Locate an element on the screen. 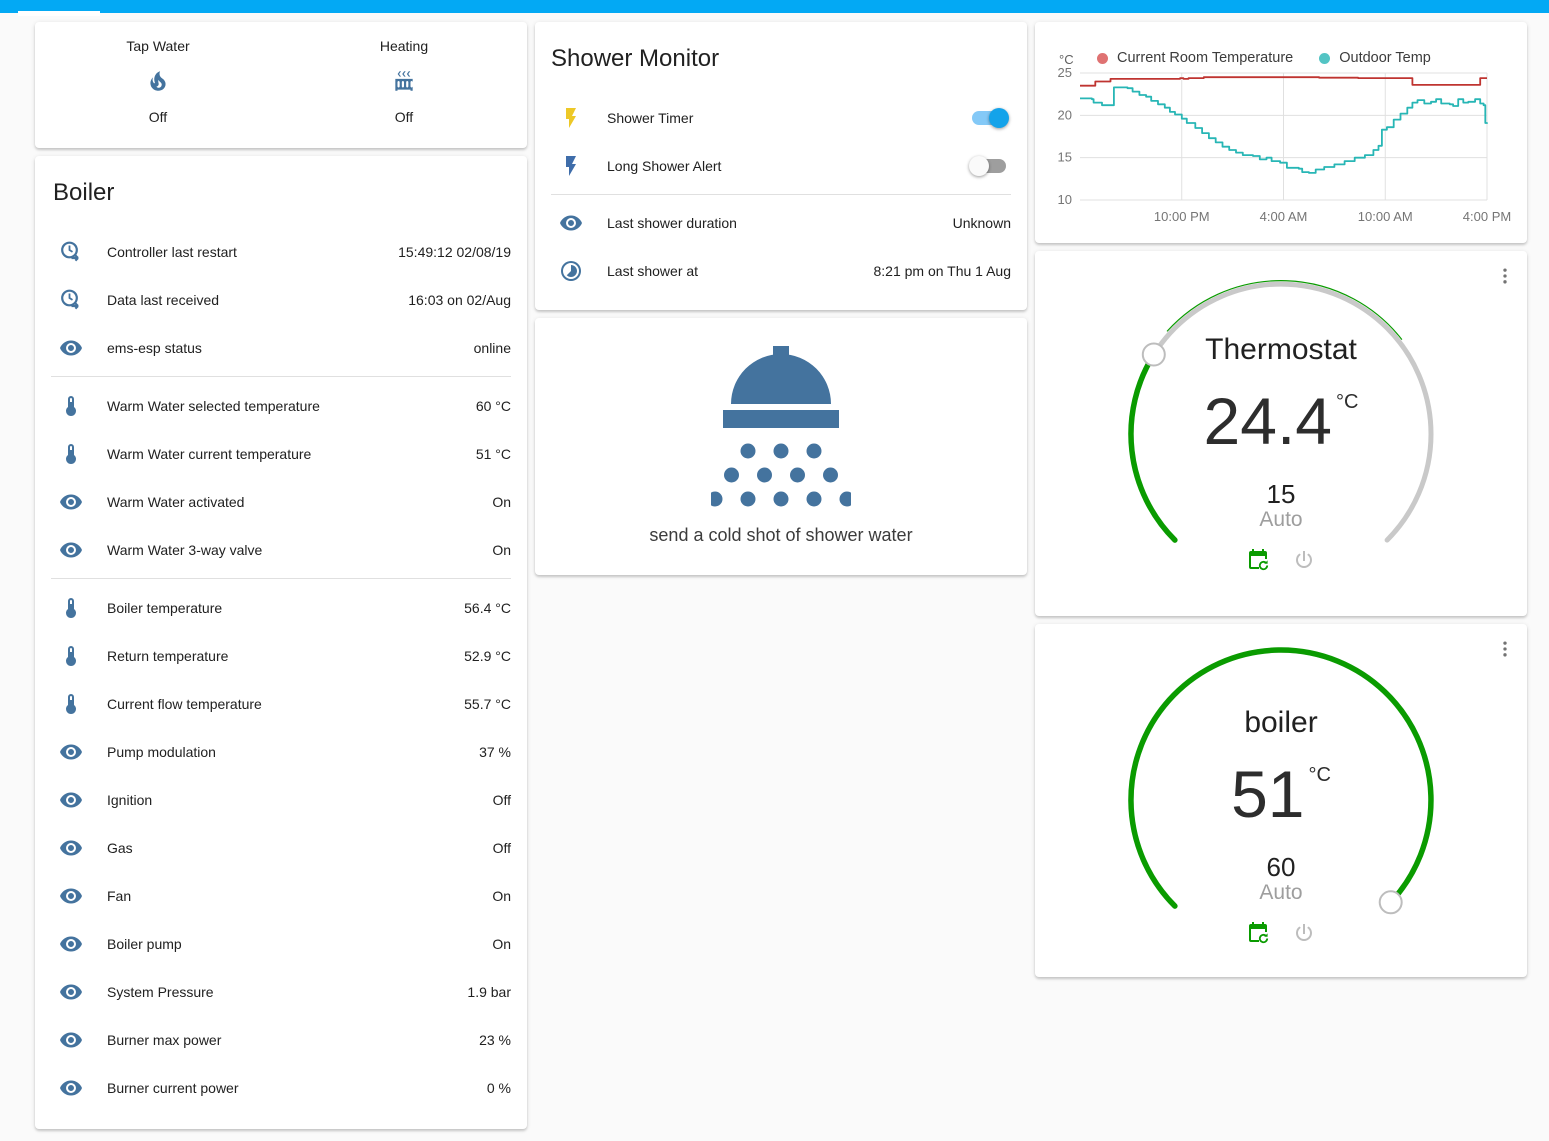  entity-value: 1.9 bar is located at coordinates (489, 992).